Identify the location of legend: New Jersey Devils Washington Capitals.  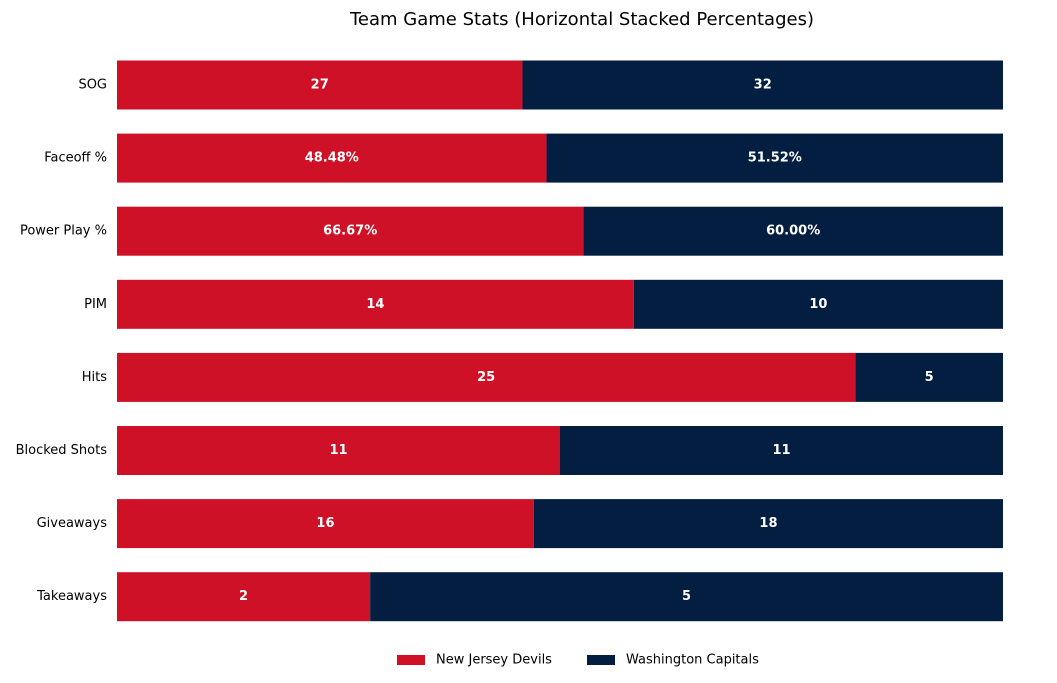
(578, 660).